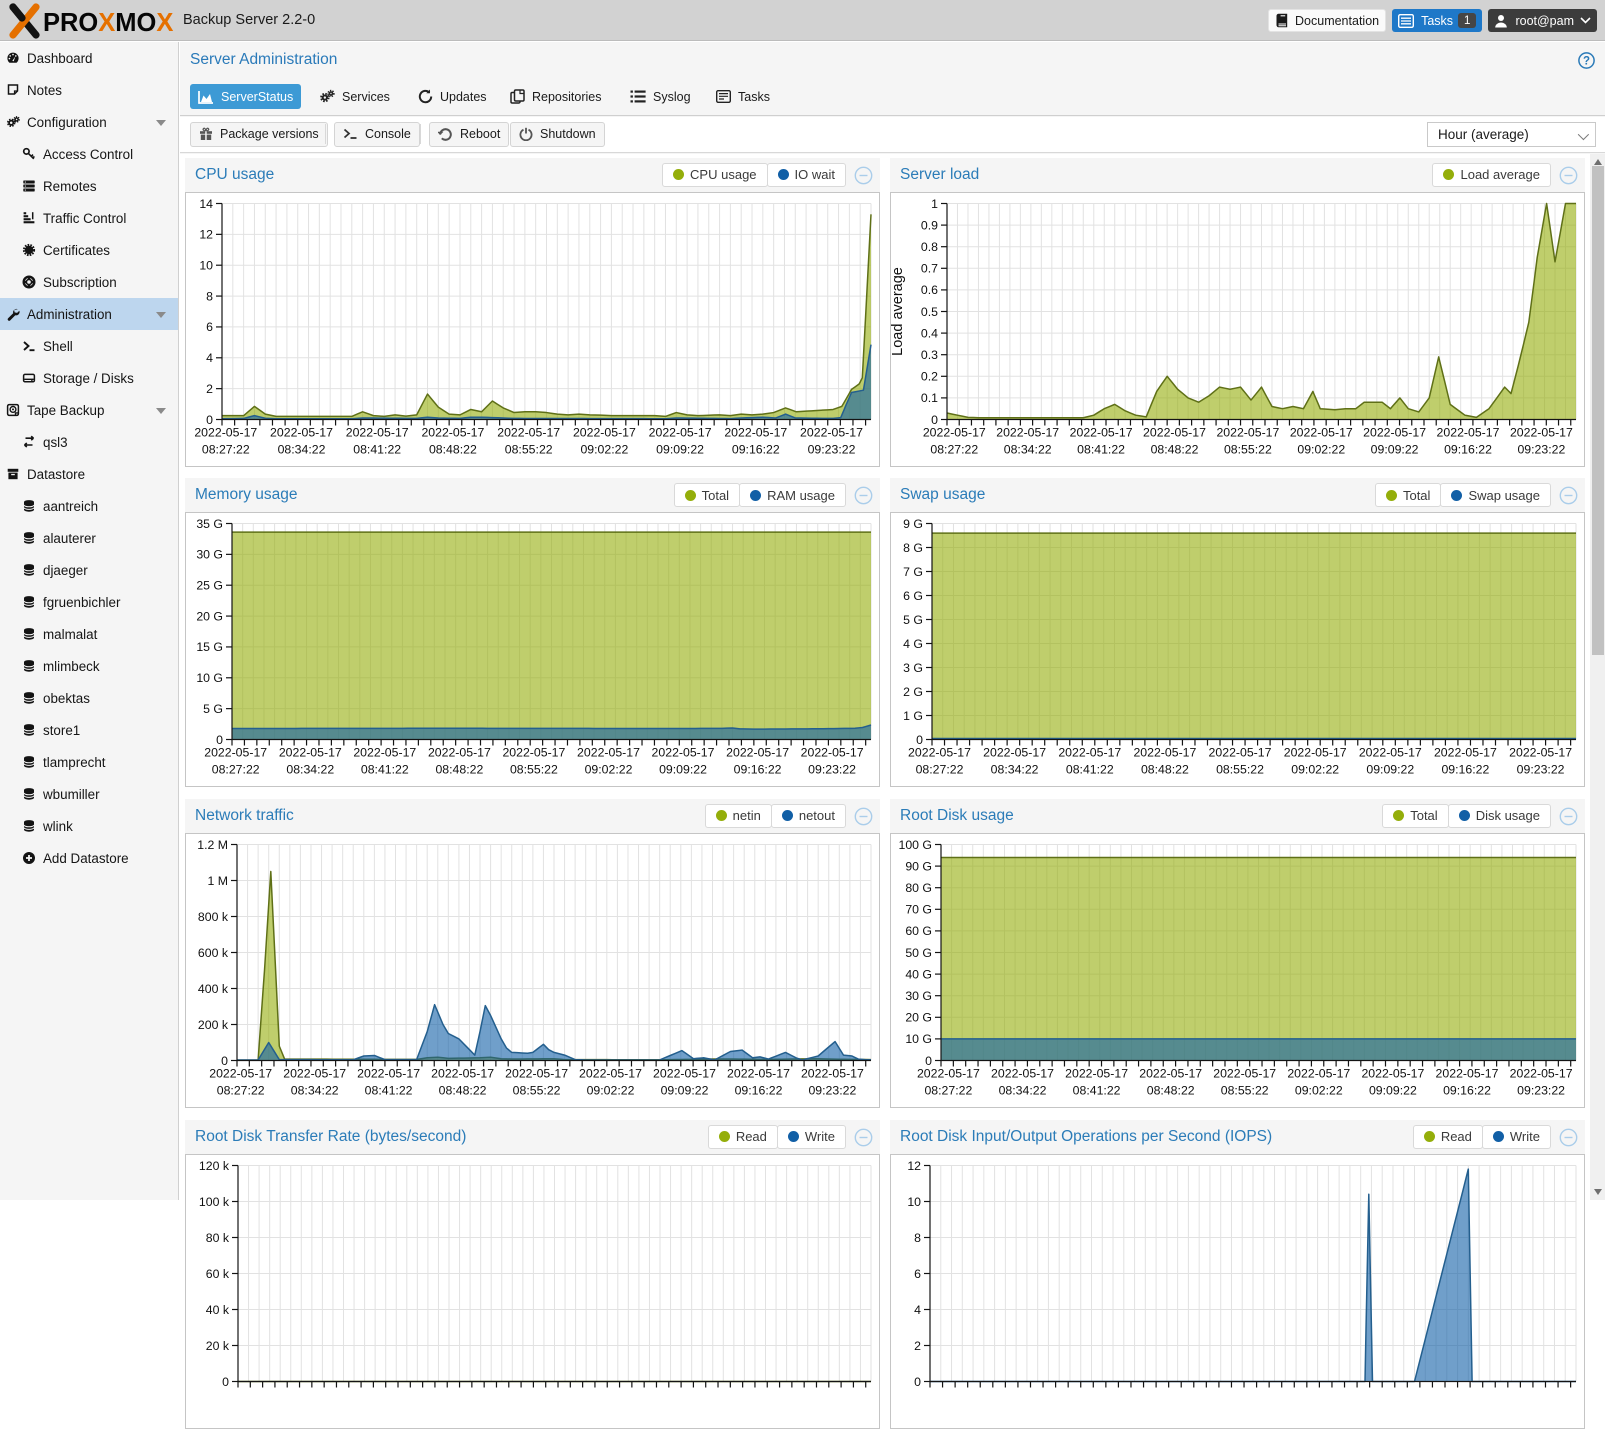  What do you see at coordinates (913, 596) in the screenshot?
I see `svg-text: 6 G` at bounding box center [913, 596].